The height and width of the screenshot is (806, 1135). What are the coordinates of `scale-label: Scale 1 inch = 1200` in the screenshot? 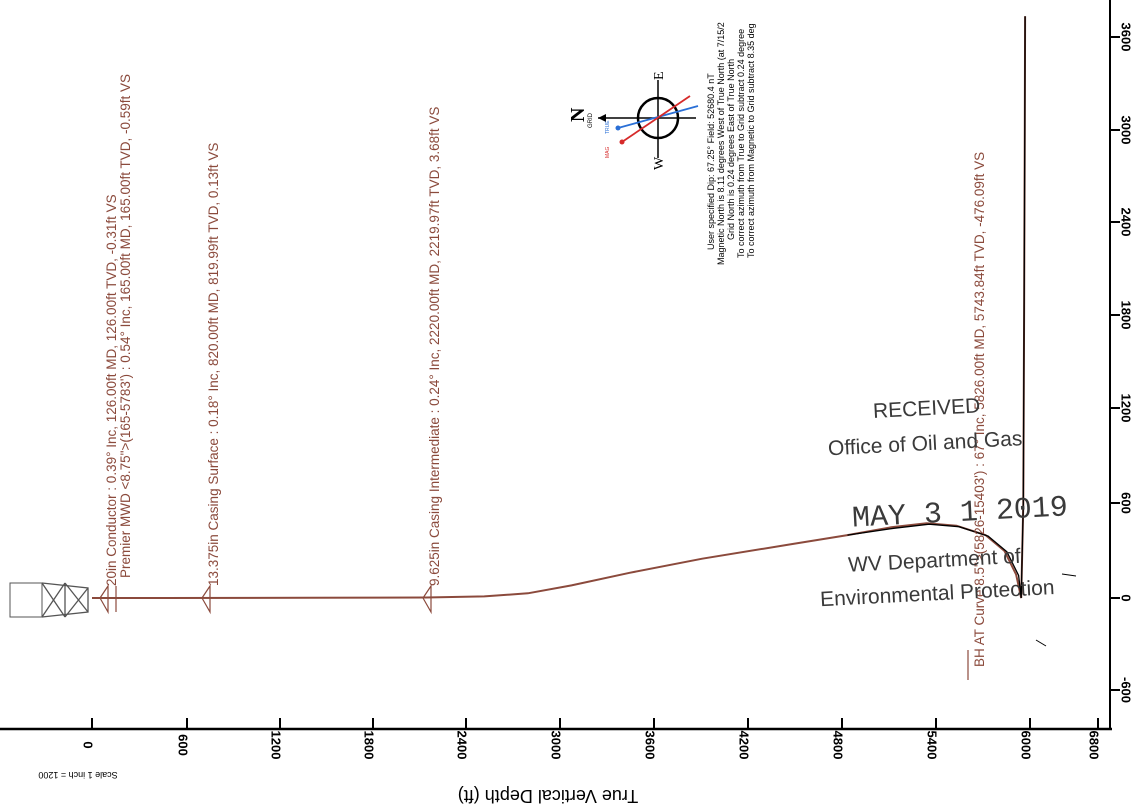 It's located at (77, 775).